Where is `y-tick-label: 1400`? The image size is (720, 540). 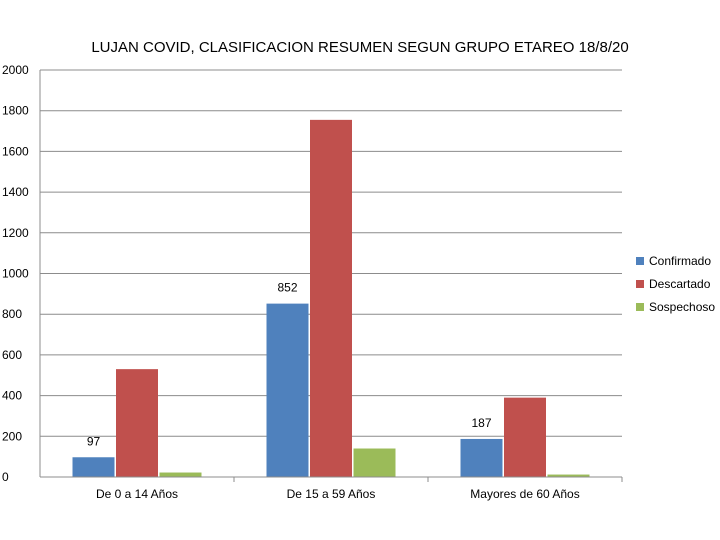
y-tick-label: 1400 is located at coordinates (15, 192).